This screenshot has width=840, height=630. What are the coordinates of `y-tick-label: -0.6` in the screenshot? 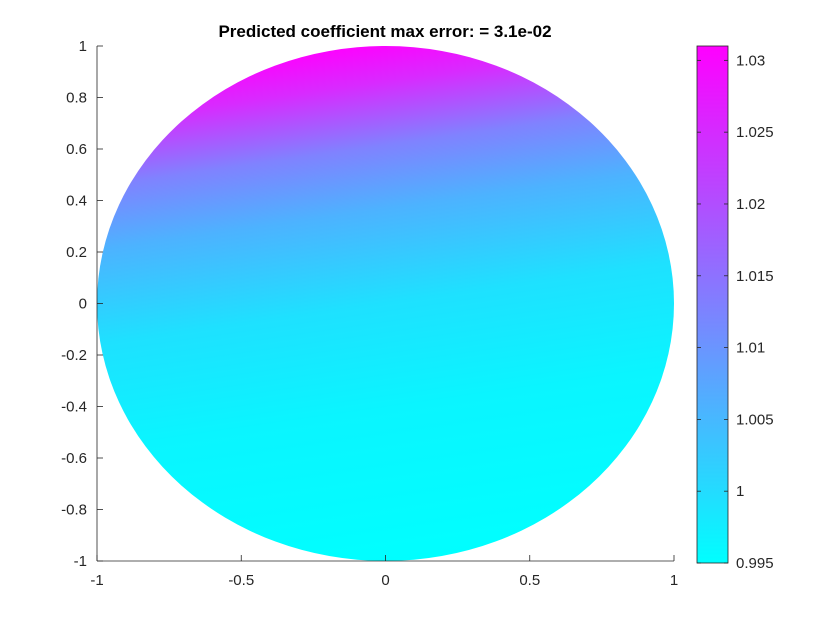 It's located at (74, 458).